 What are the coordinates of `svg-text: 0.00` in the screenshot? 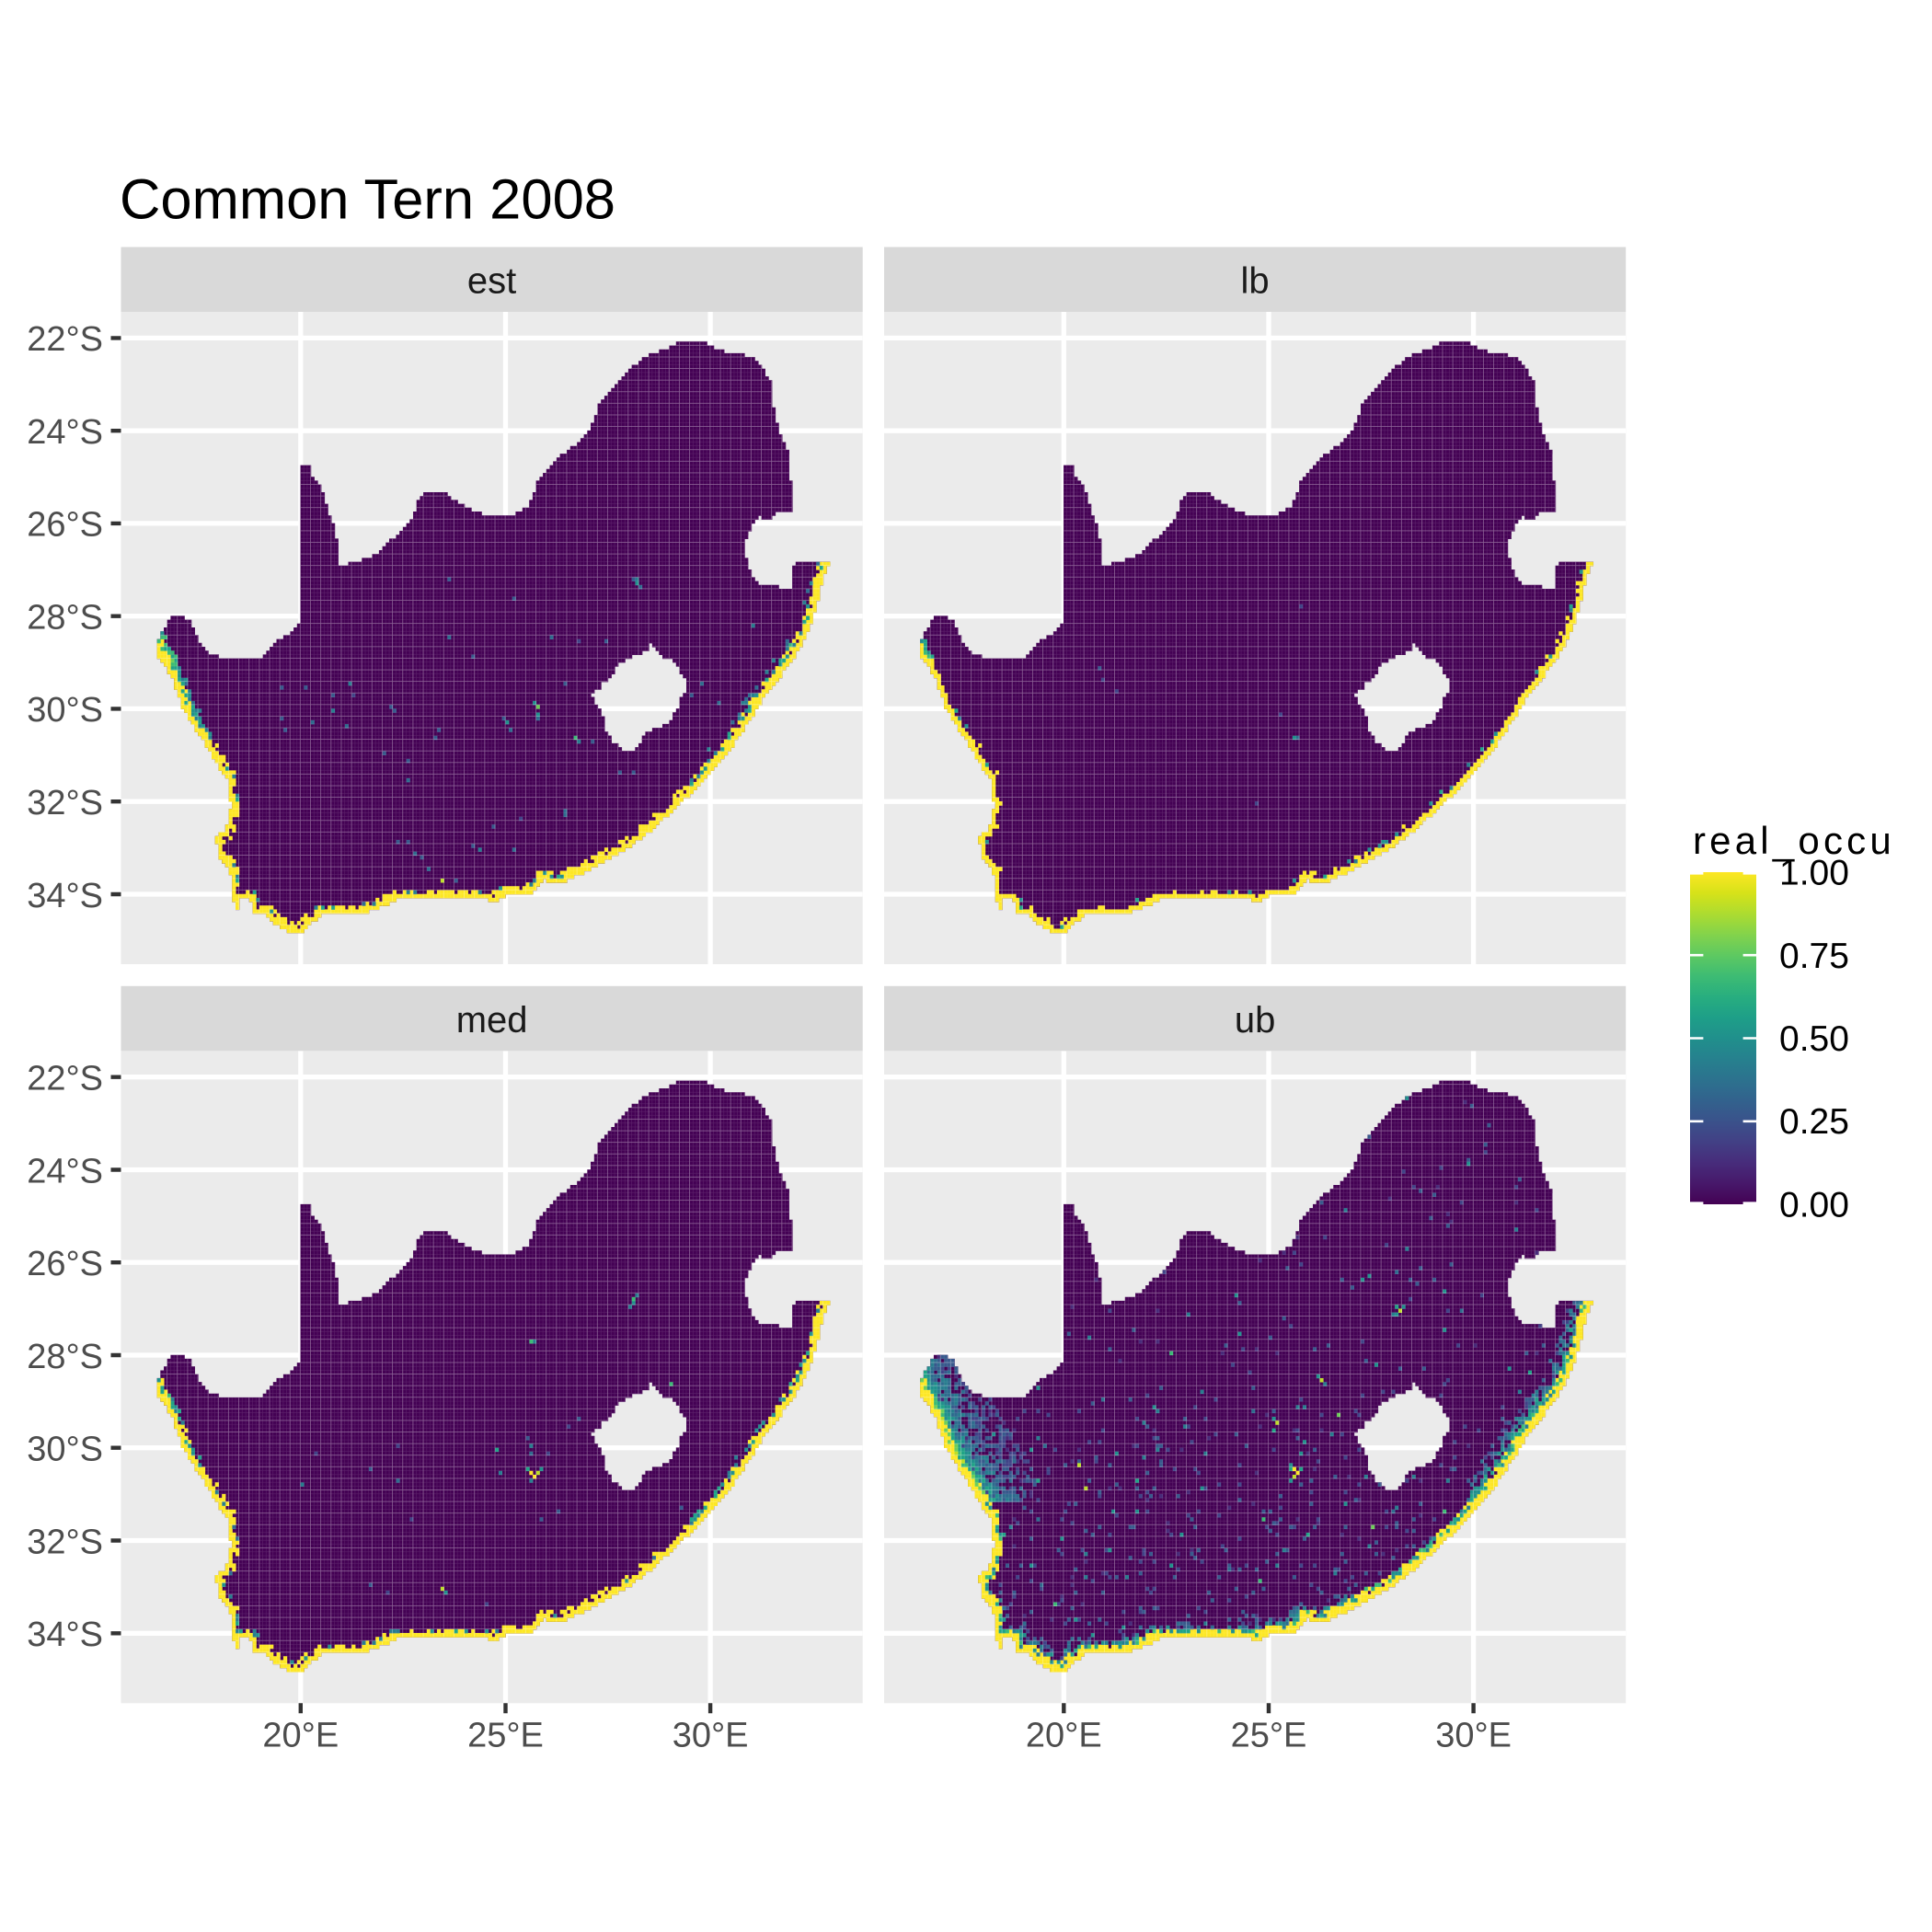 It's located at (1814, 1205).